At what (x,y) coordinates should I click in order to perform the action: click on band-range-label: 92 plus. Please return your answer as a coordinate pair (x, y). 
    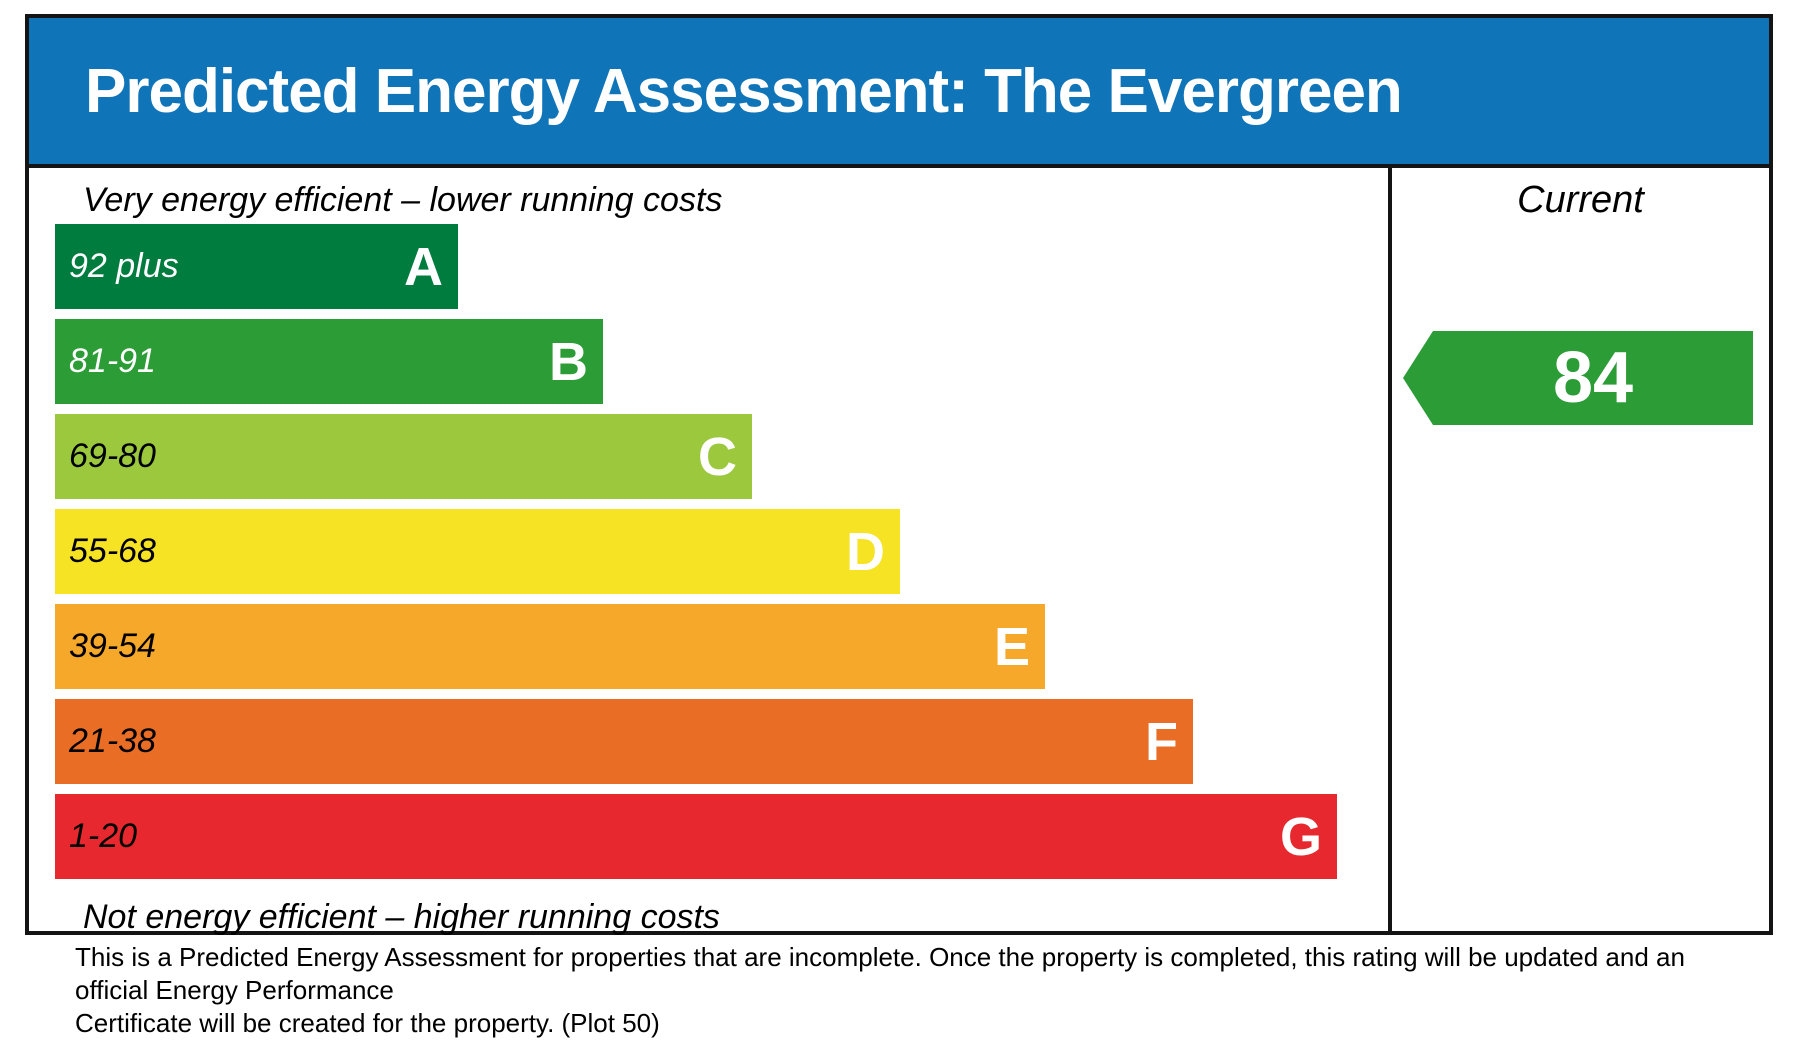
    Looking at the image, I should click on (124, 266).